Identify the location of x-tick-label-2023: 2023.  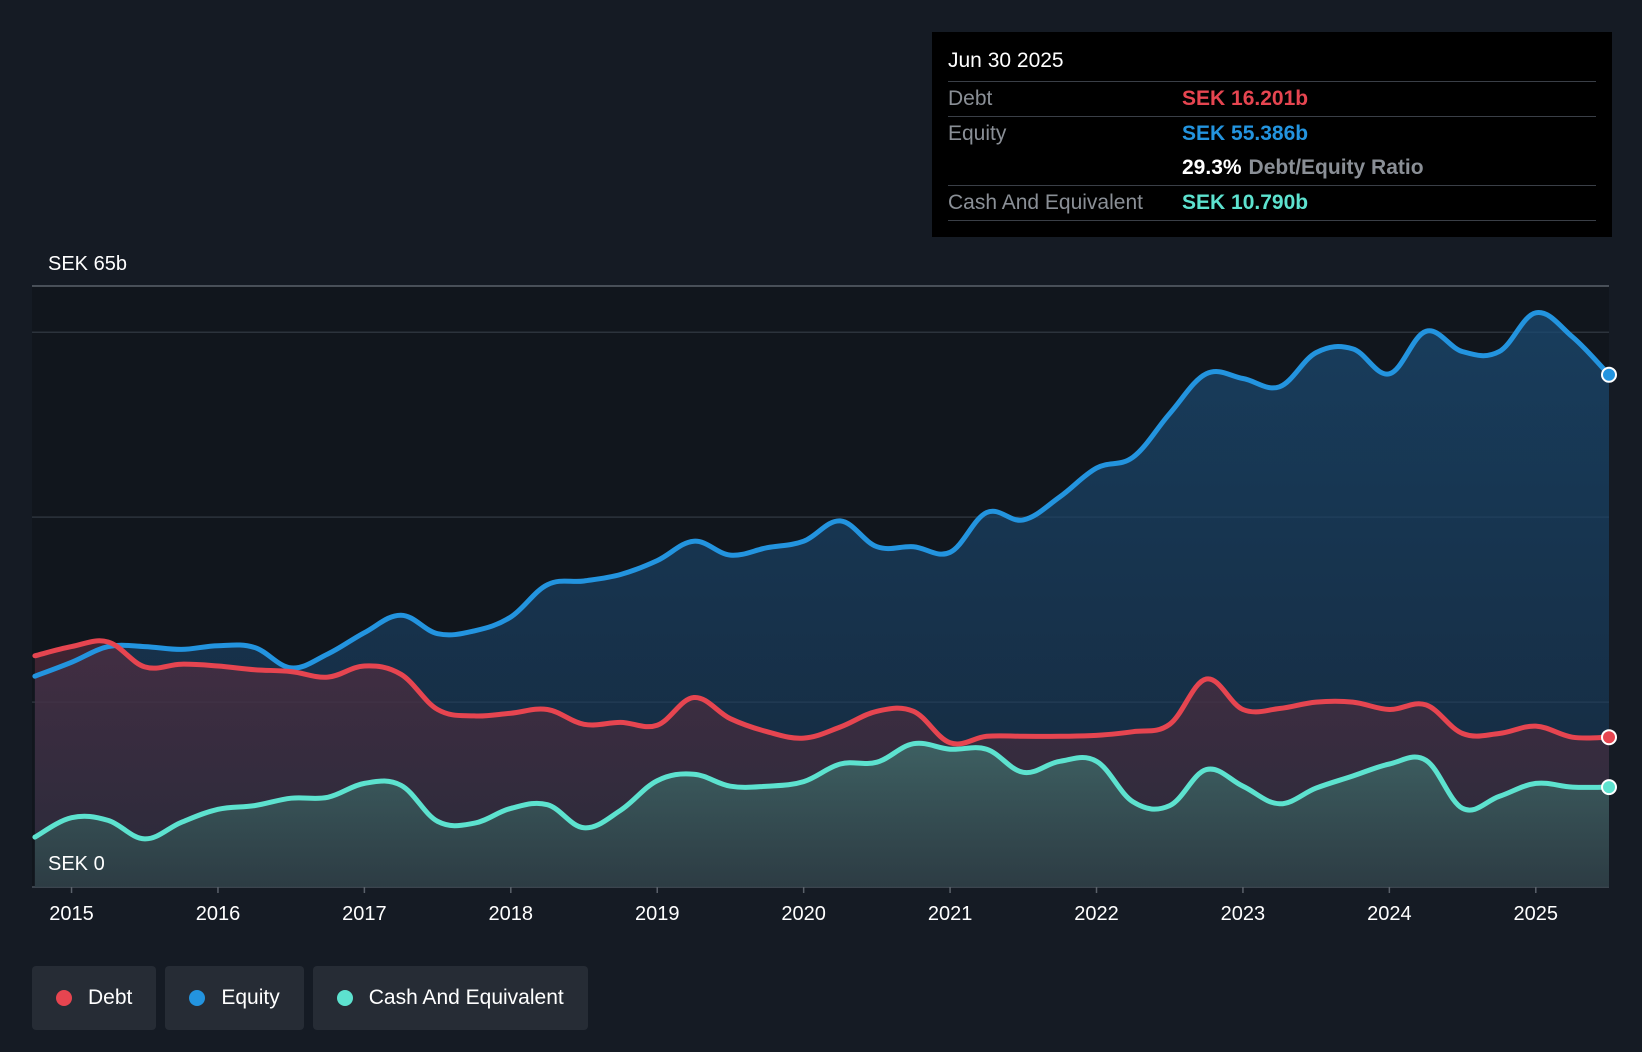
(1243, 914).